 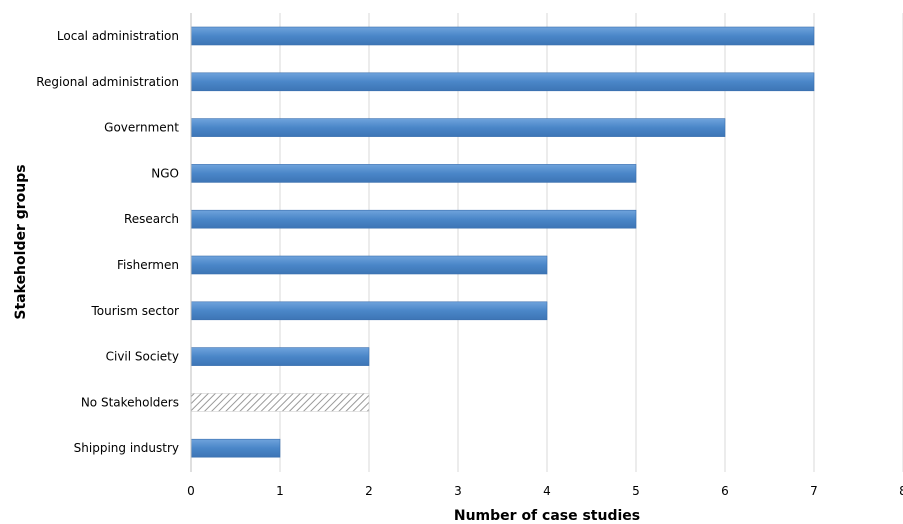 I want to click on y-axis-title: Stakeholder groups, so click(x=21, y=241).